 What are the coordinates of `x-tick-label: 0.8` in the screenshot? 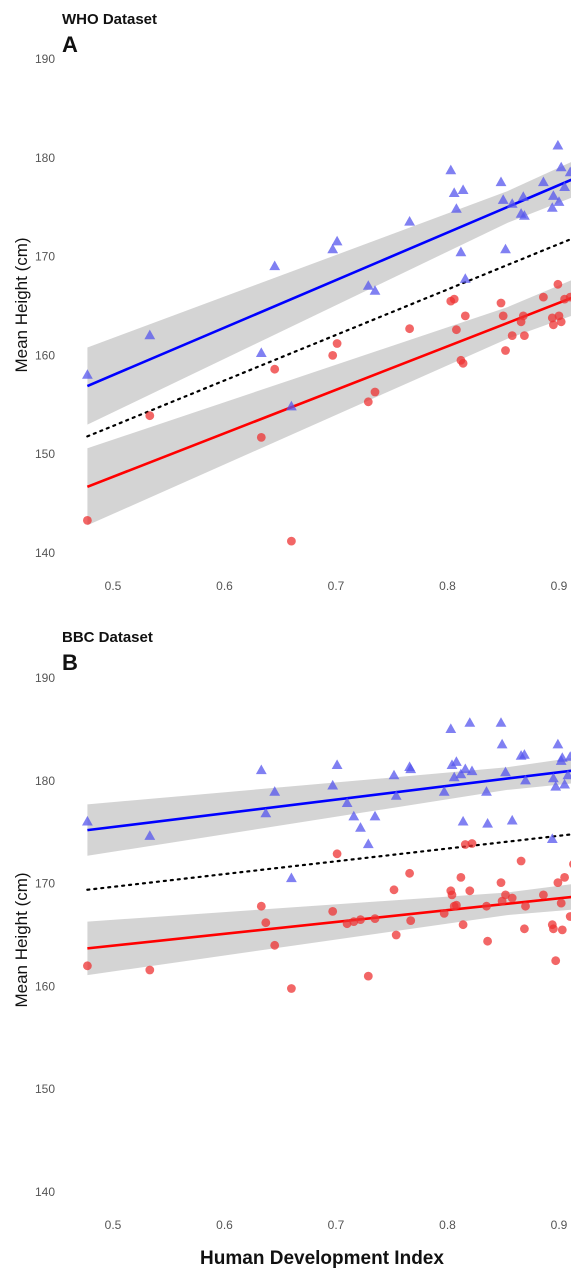 It's located at (447, 586).